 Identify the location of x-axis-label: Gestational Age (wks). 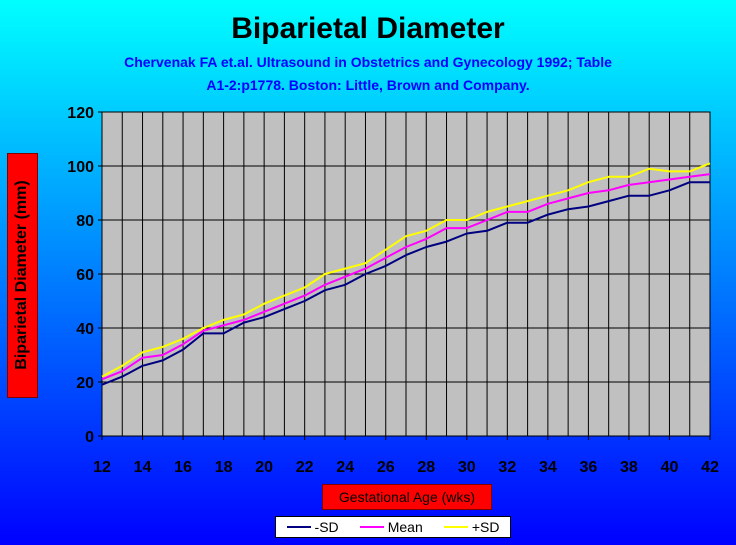
(407, 497).